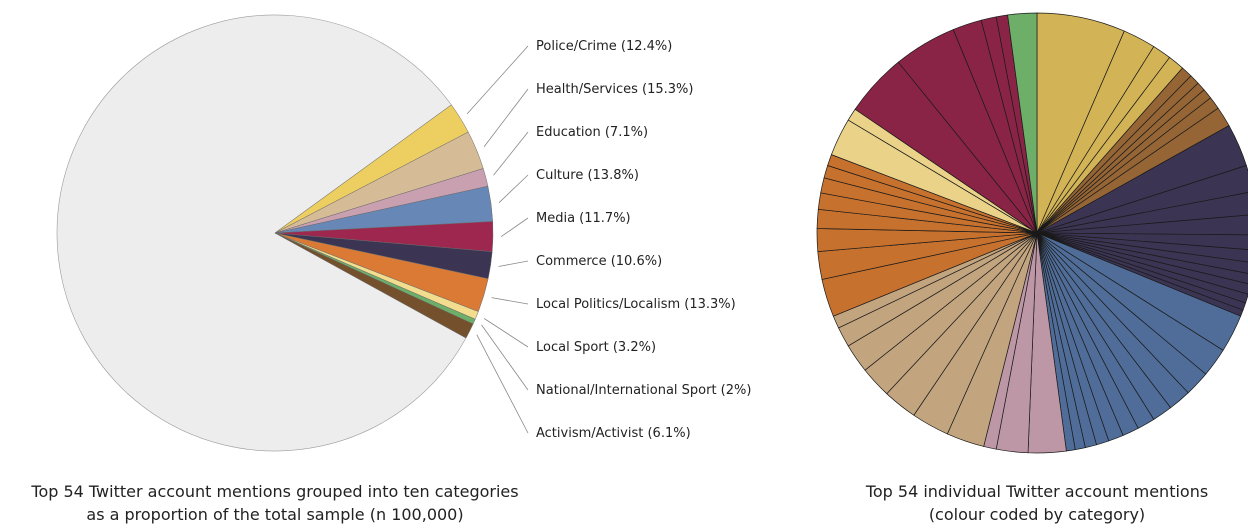 The image size is (1248, 529). Describe the element at coordinates (497, 80) in the screenshot. I see `leader-line-police-crime` at that location.